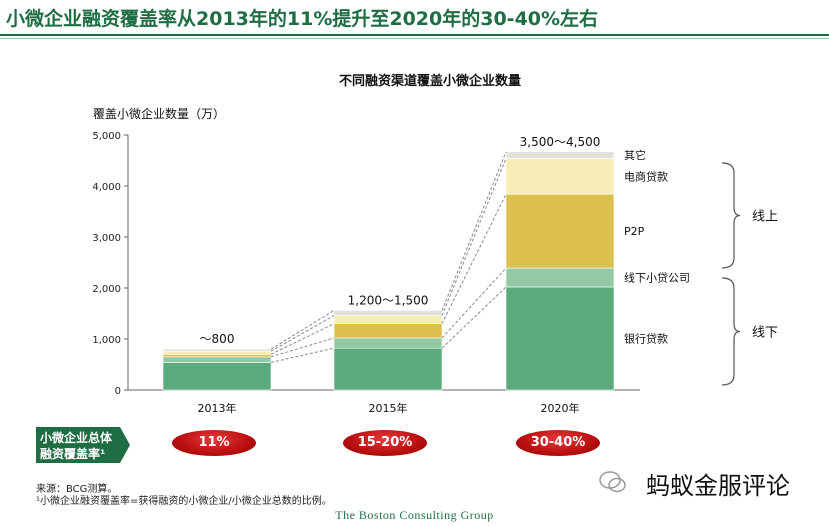 This screenshot has width=829, height=526. What do you see at coordinates (388, 408) in the screenshot?
I see `x-tick-label: 2015年` at bounding box center [388, 408].